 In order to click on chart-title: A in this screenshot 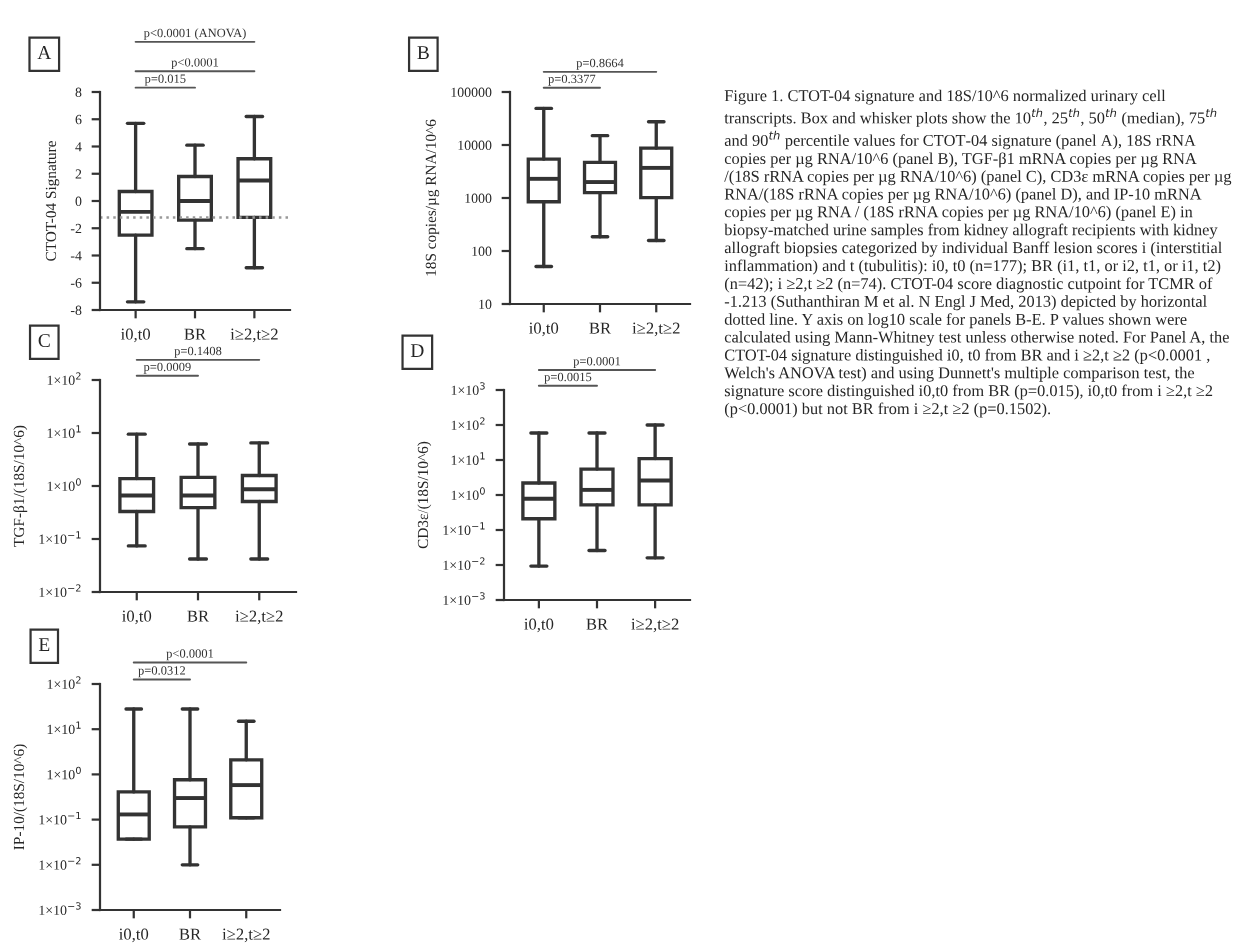, I will do `click(44, 52)`.